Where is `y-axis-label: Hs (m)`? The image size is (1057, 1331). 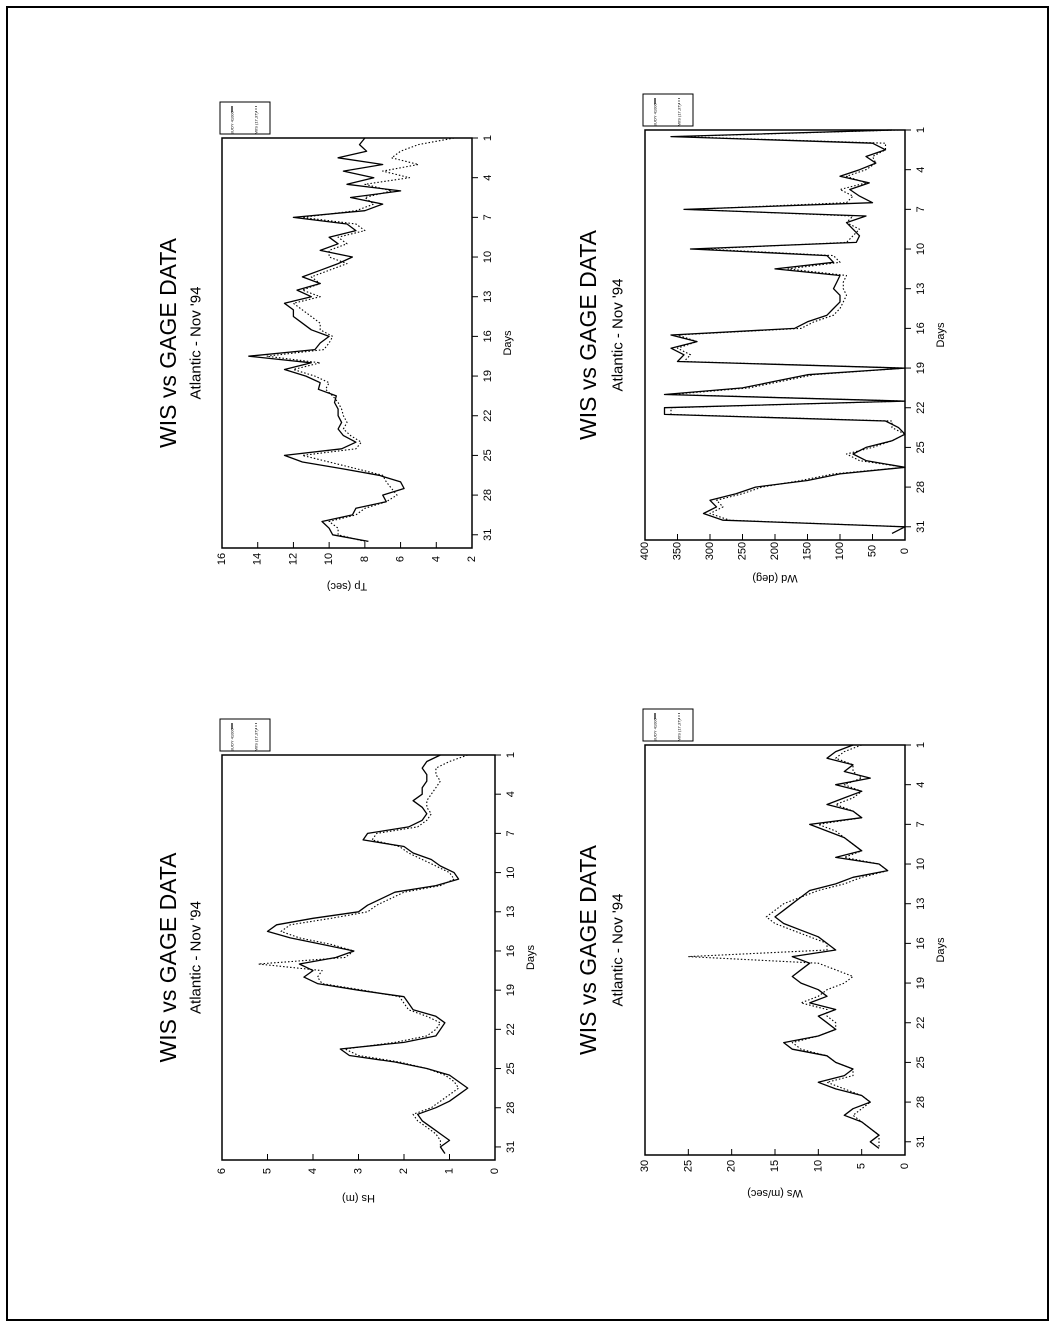 y-axis-label: Hs (m) is located at coordinates (358, 1198).